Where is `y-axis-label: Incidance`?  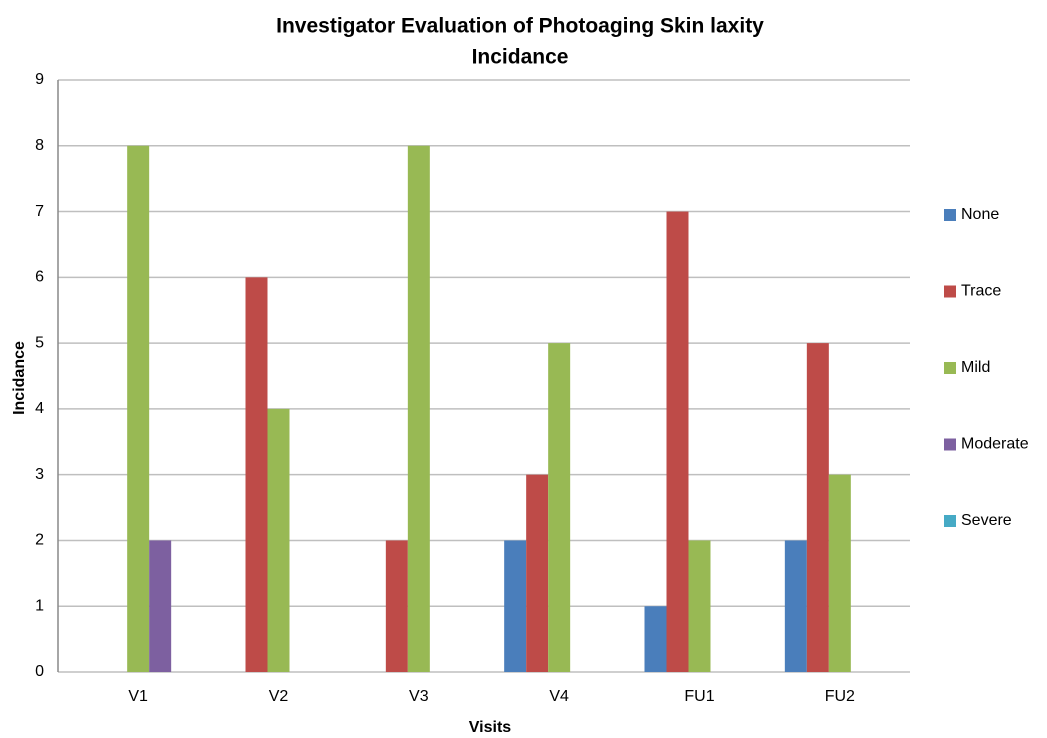 y-axis-label: Incidance is located at coordinates (19, 378).